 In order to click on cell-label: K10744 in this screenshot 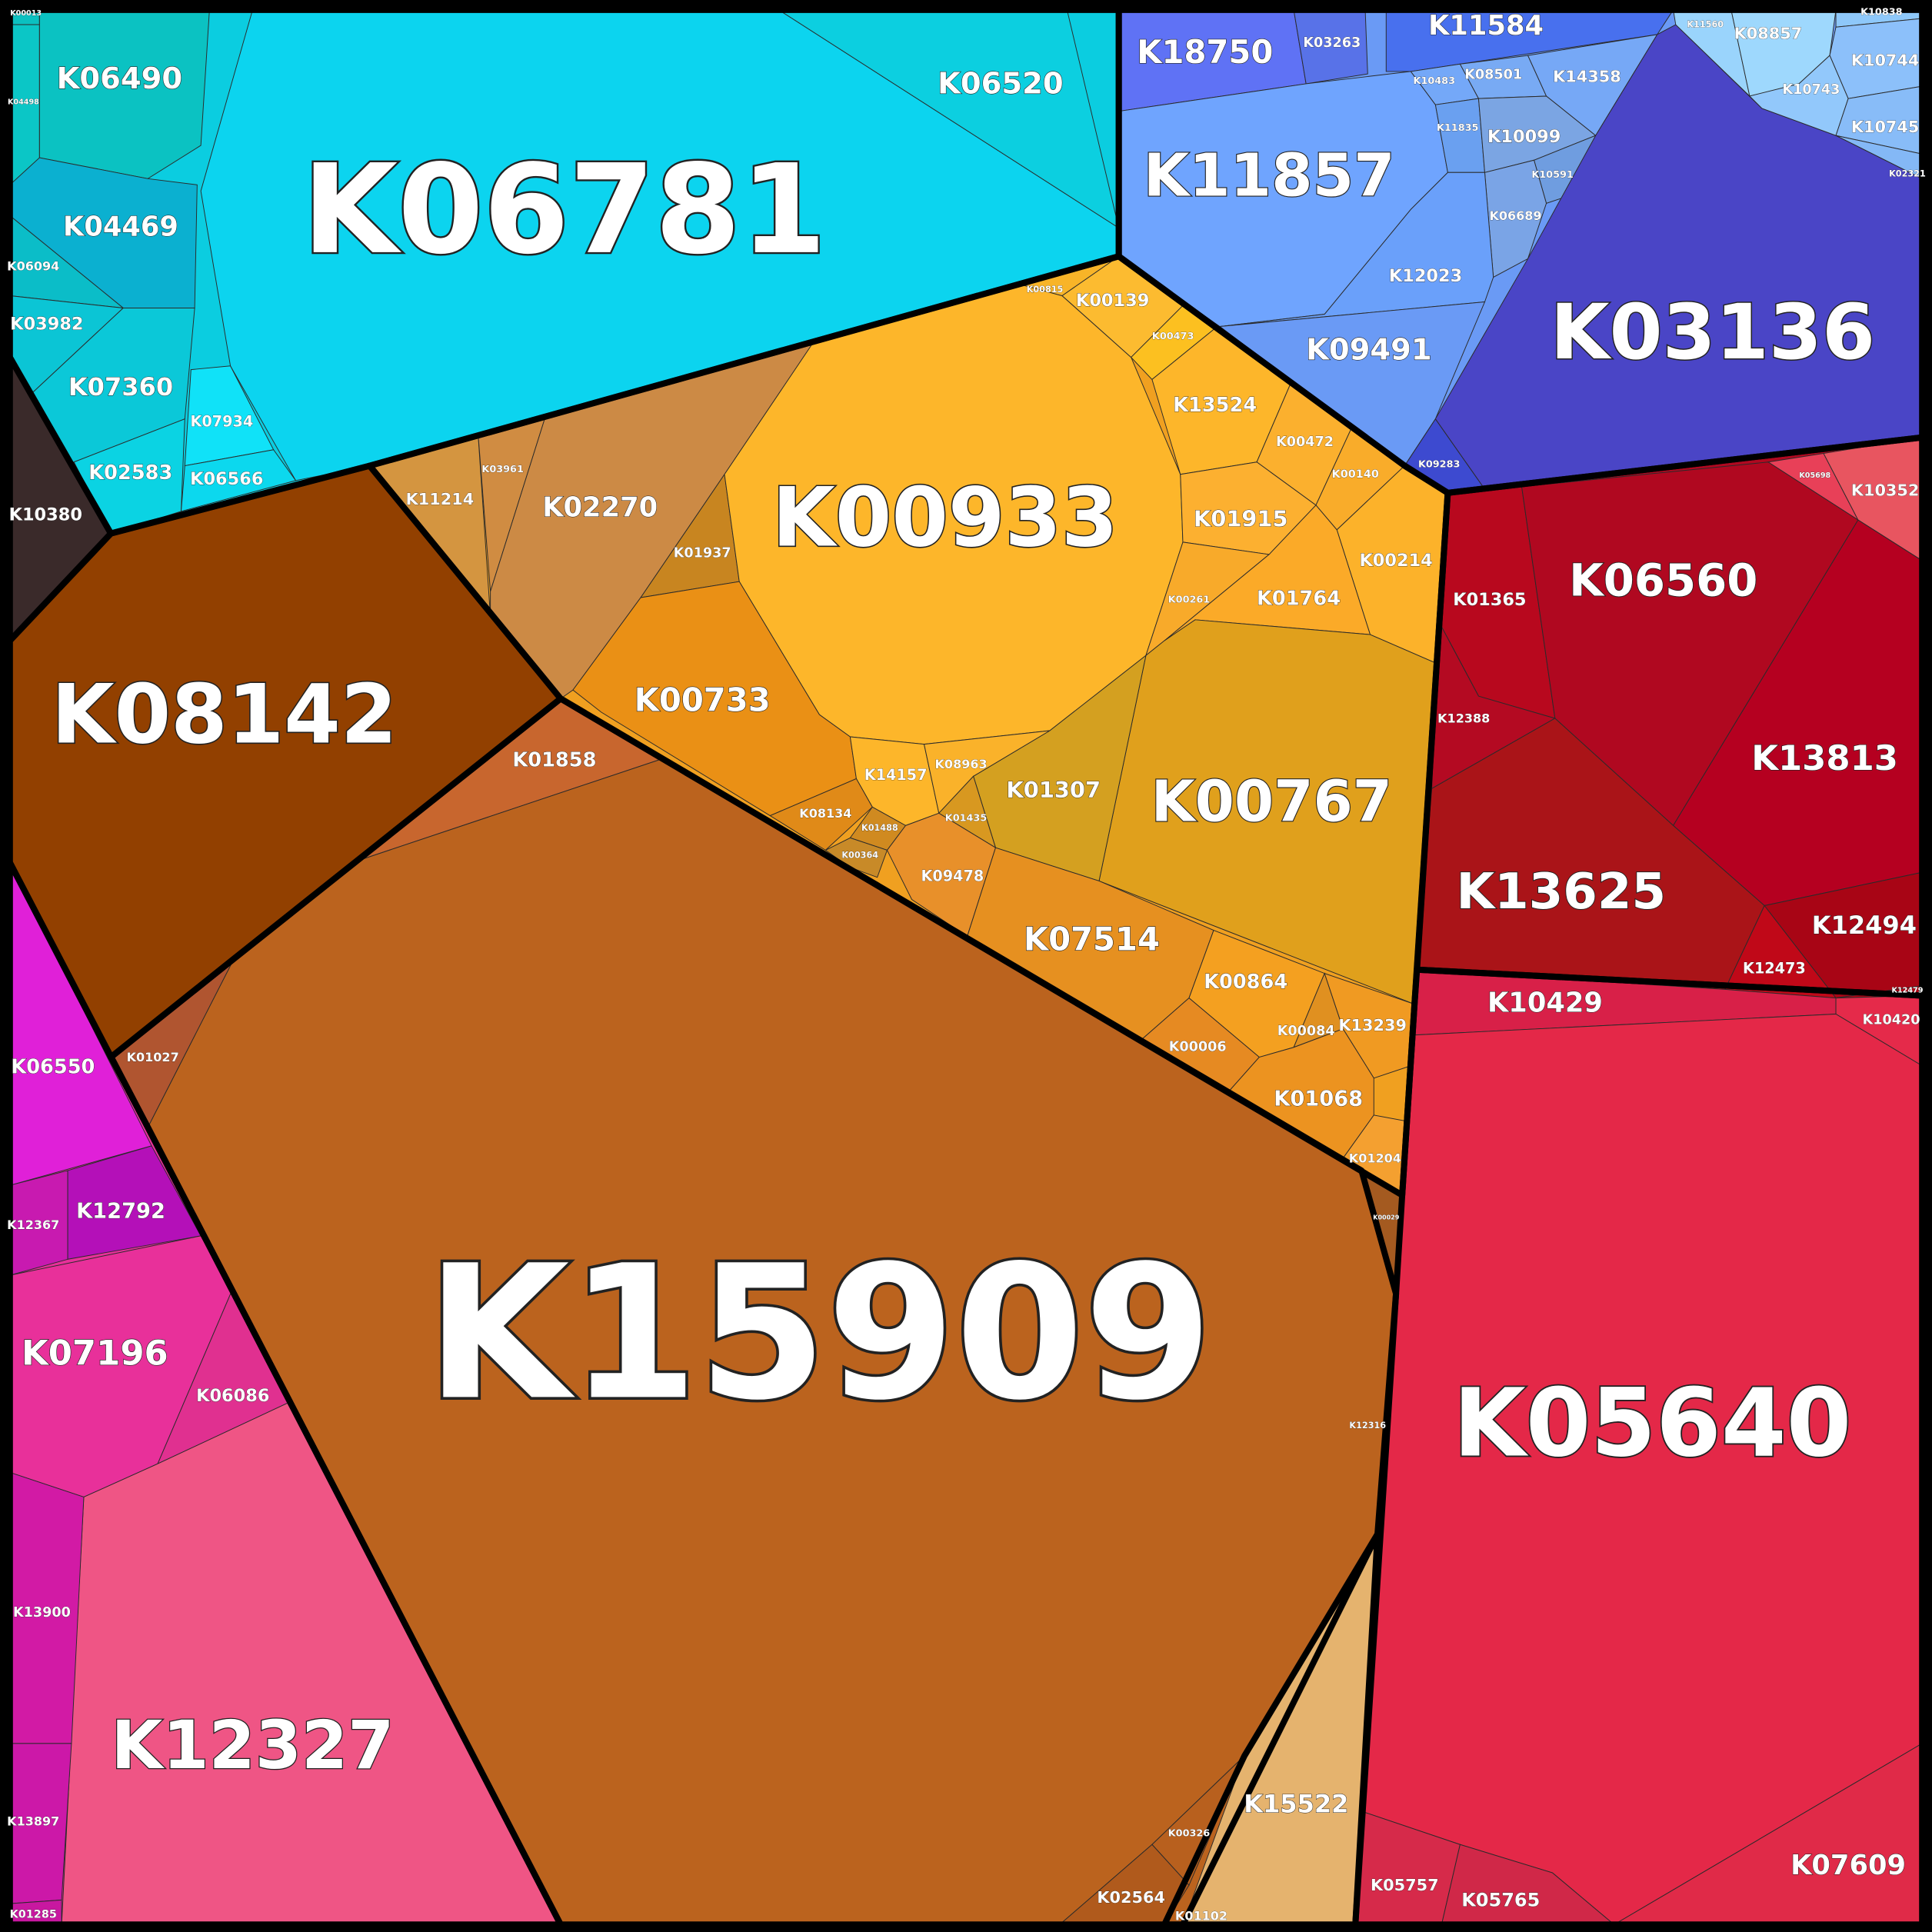, I will do `click(1885, 61)`.